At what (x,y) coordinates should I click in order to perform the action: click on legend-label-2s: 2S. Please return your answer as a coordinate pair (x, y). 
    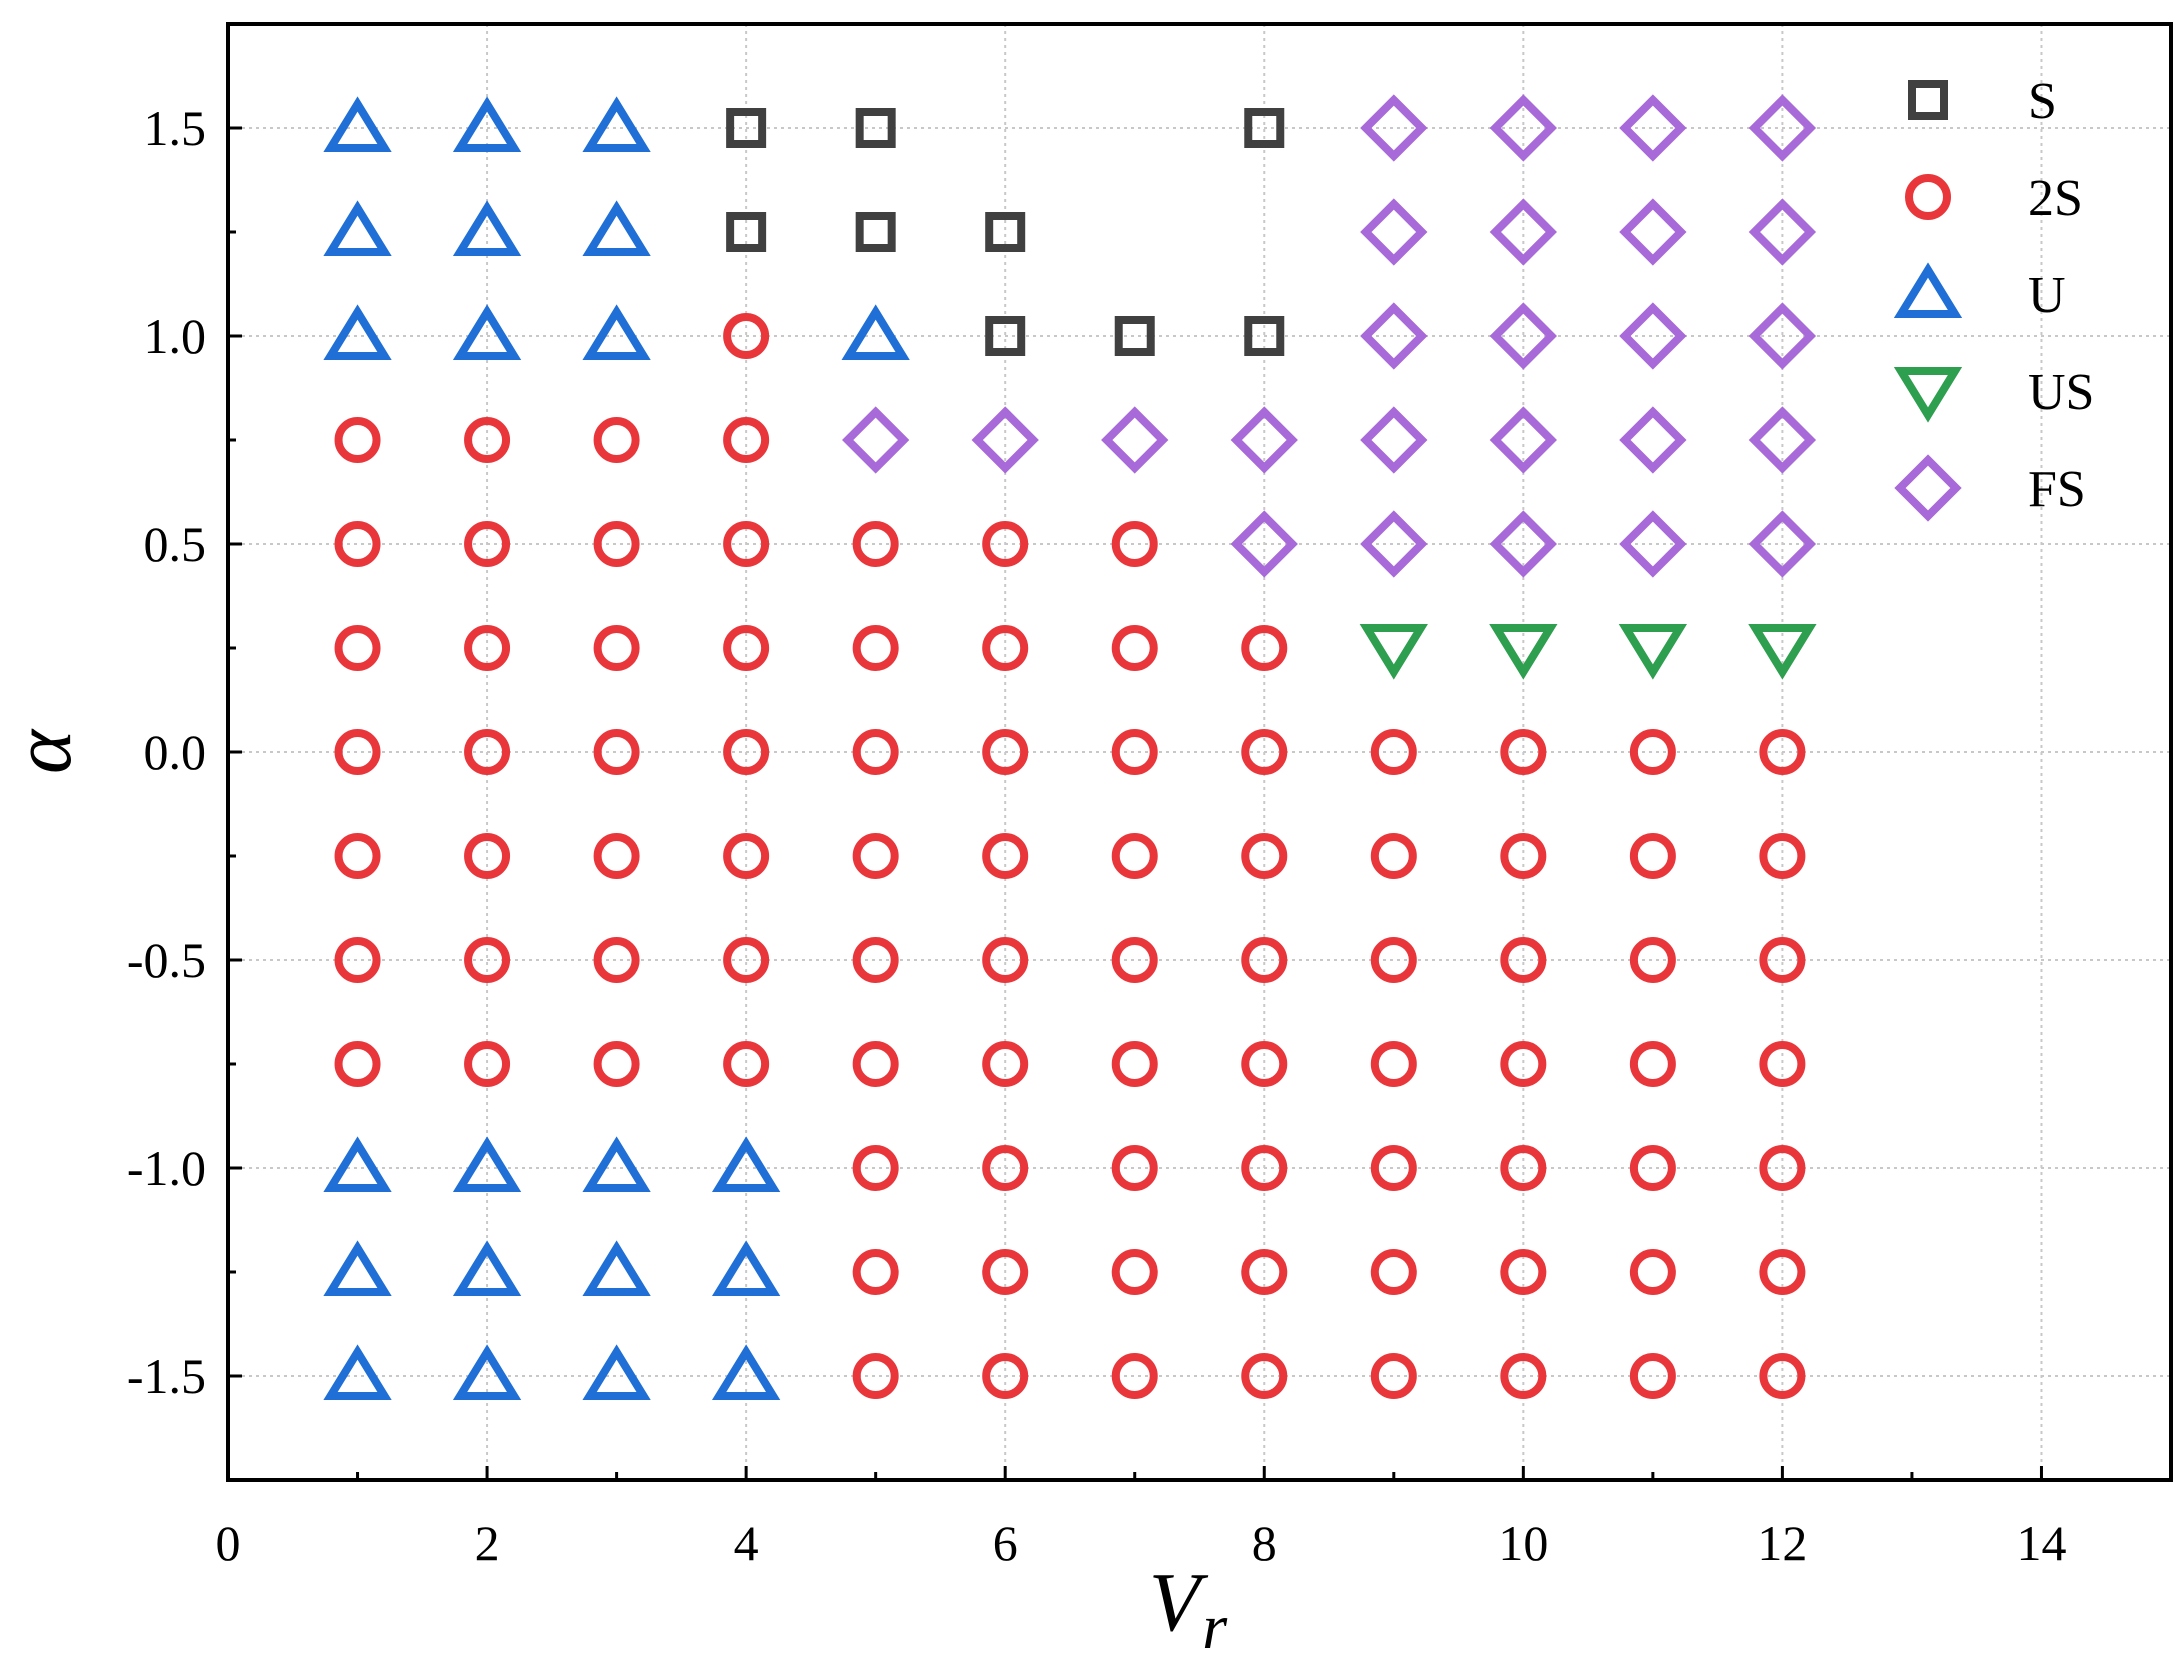
    Looking at the image, I should click on (2055, 198).